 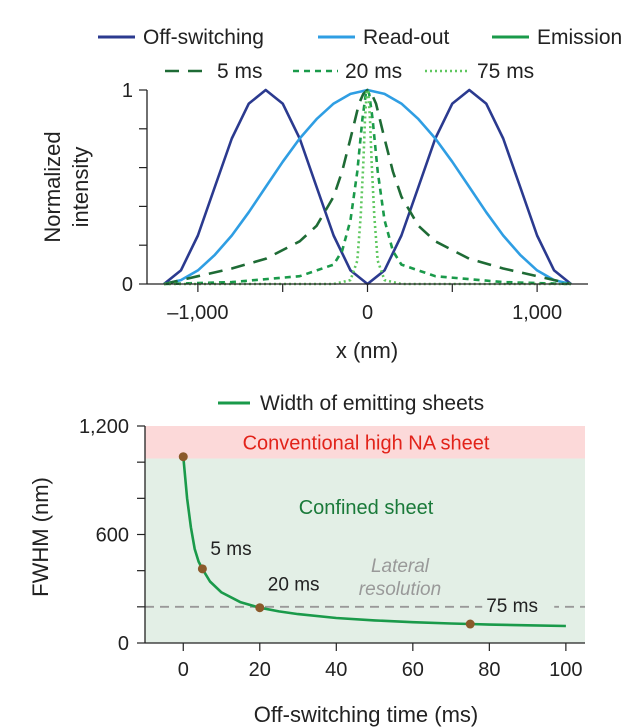 What do you see at coordinates (367, 313) in the screenshot?
I see `top-x-tick-label-1: 0` at bounding box center [367, 313].